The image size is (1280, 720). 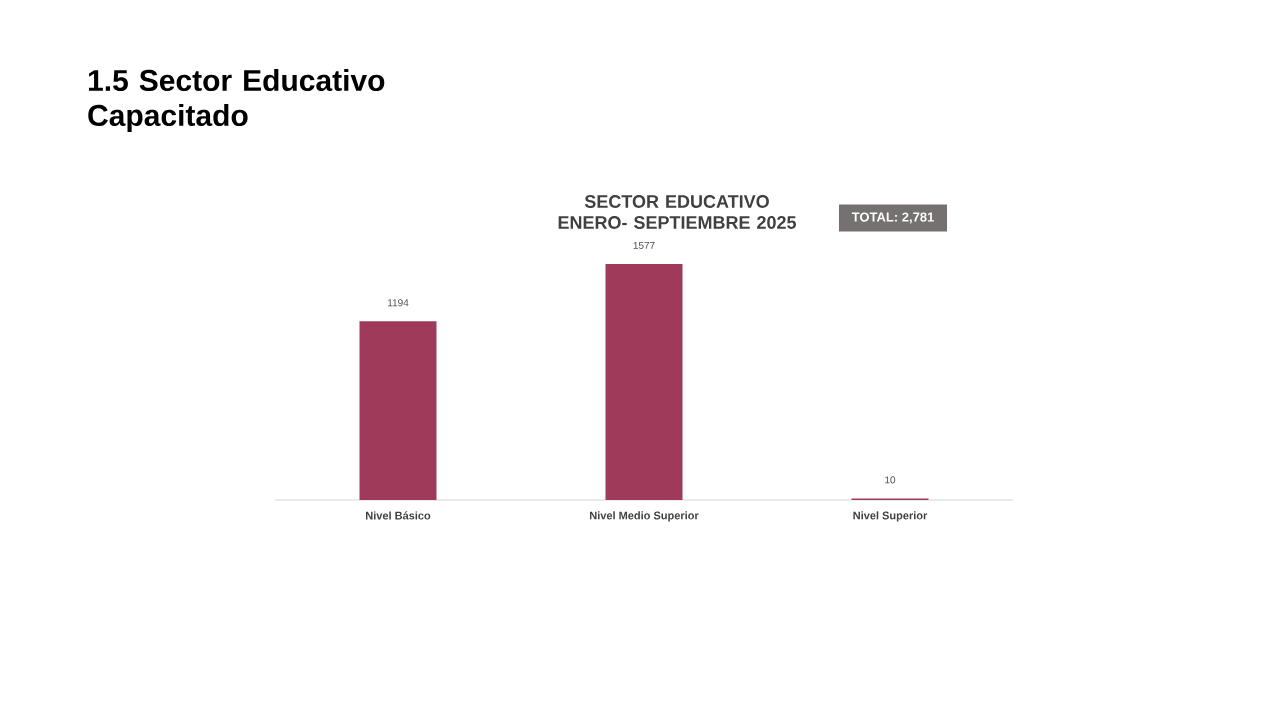 What do you see at coordinates (398, 303) in the screenshot?
I see `data-label: 1194` at bounding box center [398, 303].